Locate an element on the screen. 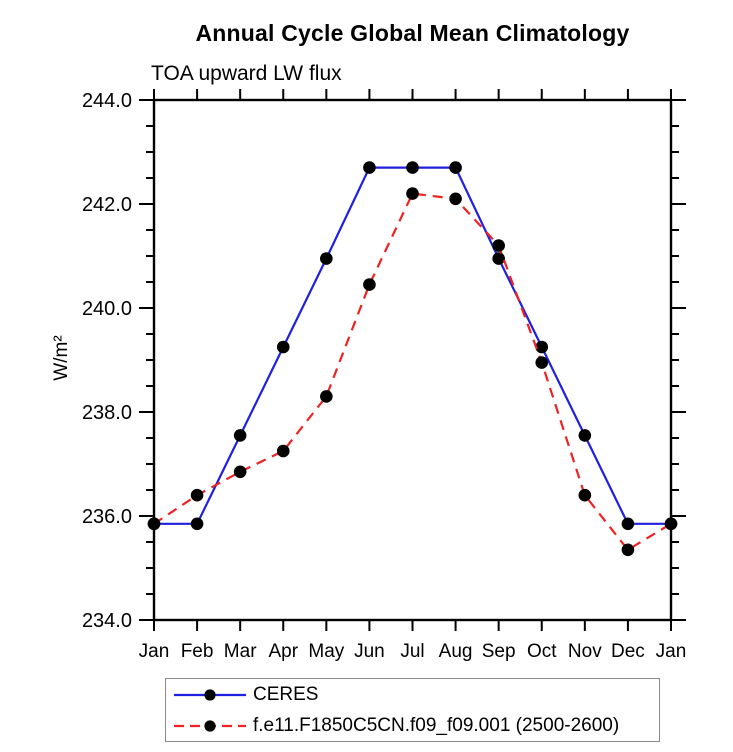 Image resolution: width=733 pixels, height=752 pixels. y-tick-label: 240.0 is located at coordinates (107, 309).